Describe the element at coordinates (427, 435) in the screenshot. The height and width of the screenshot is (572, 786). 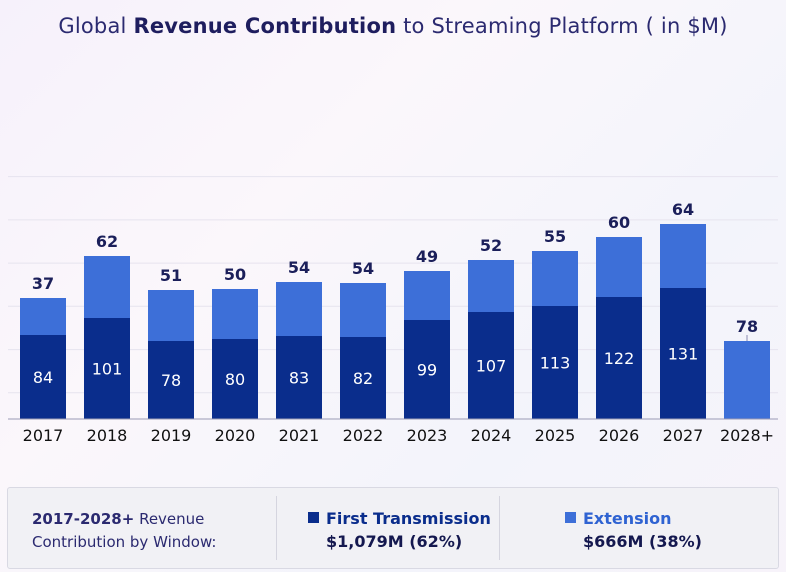
I see `x-tick-label: 2023` at that location.